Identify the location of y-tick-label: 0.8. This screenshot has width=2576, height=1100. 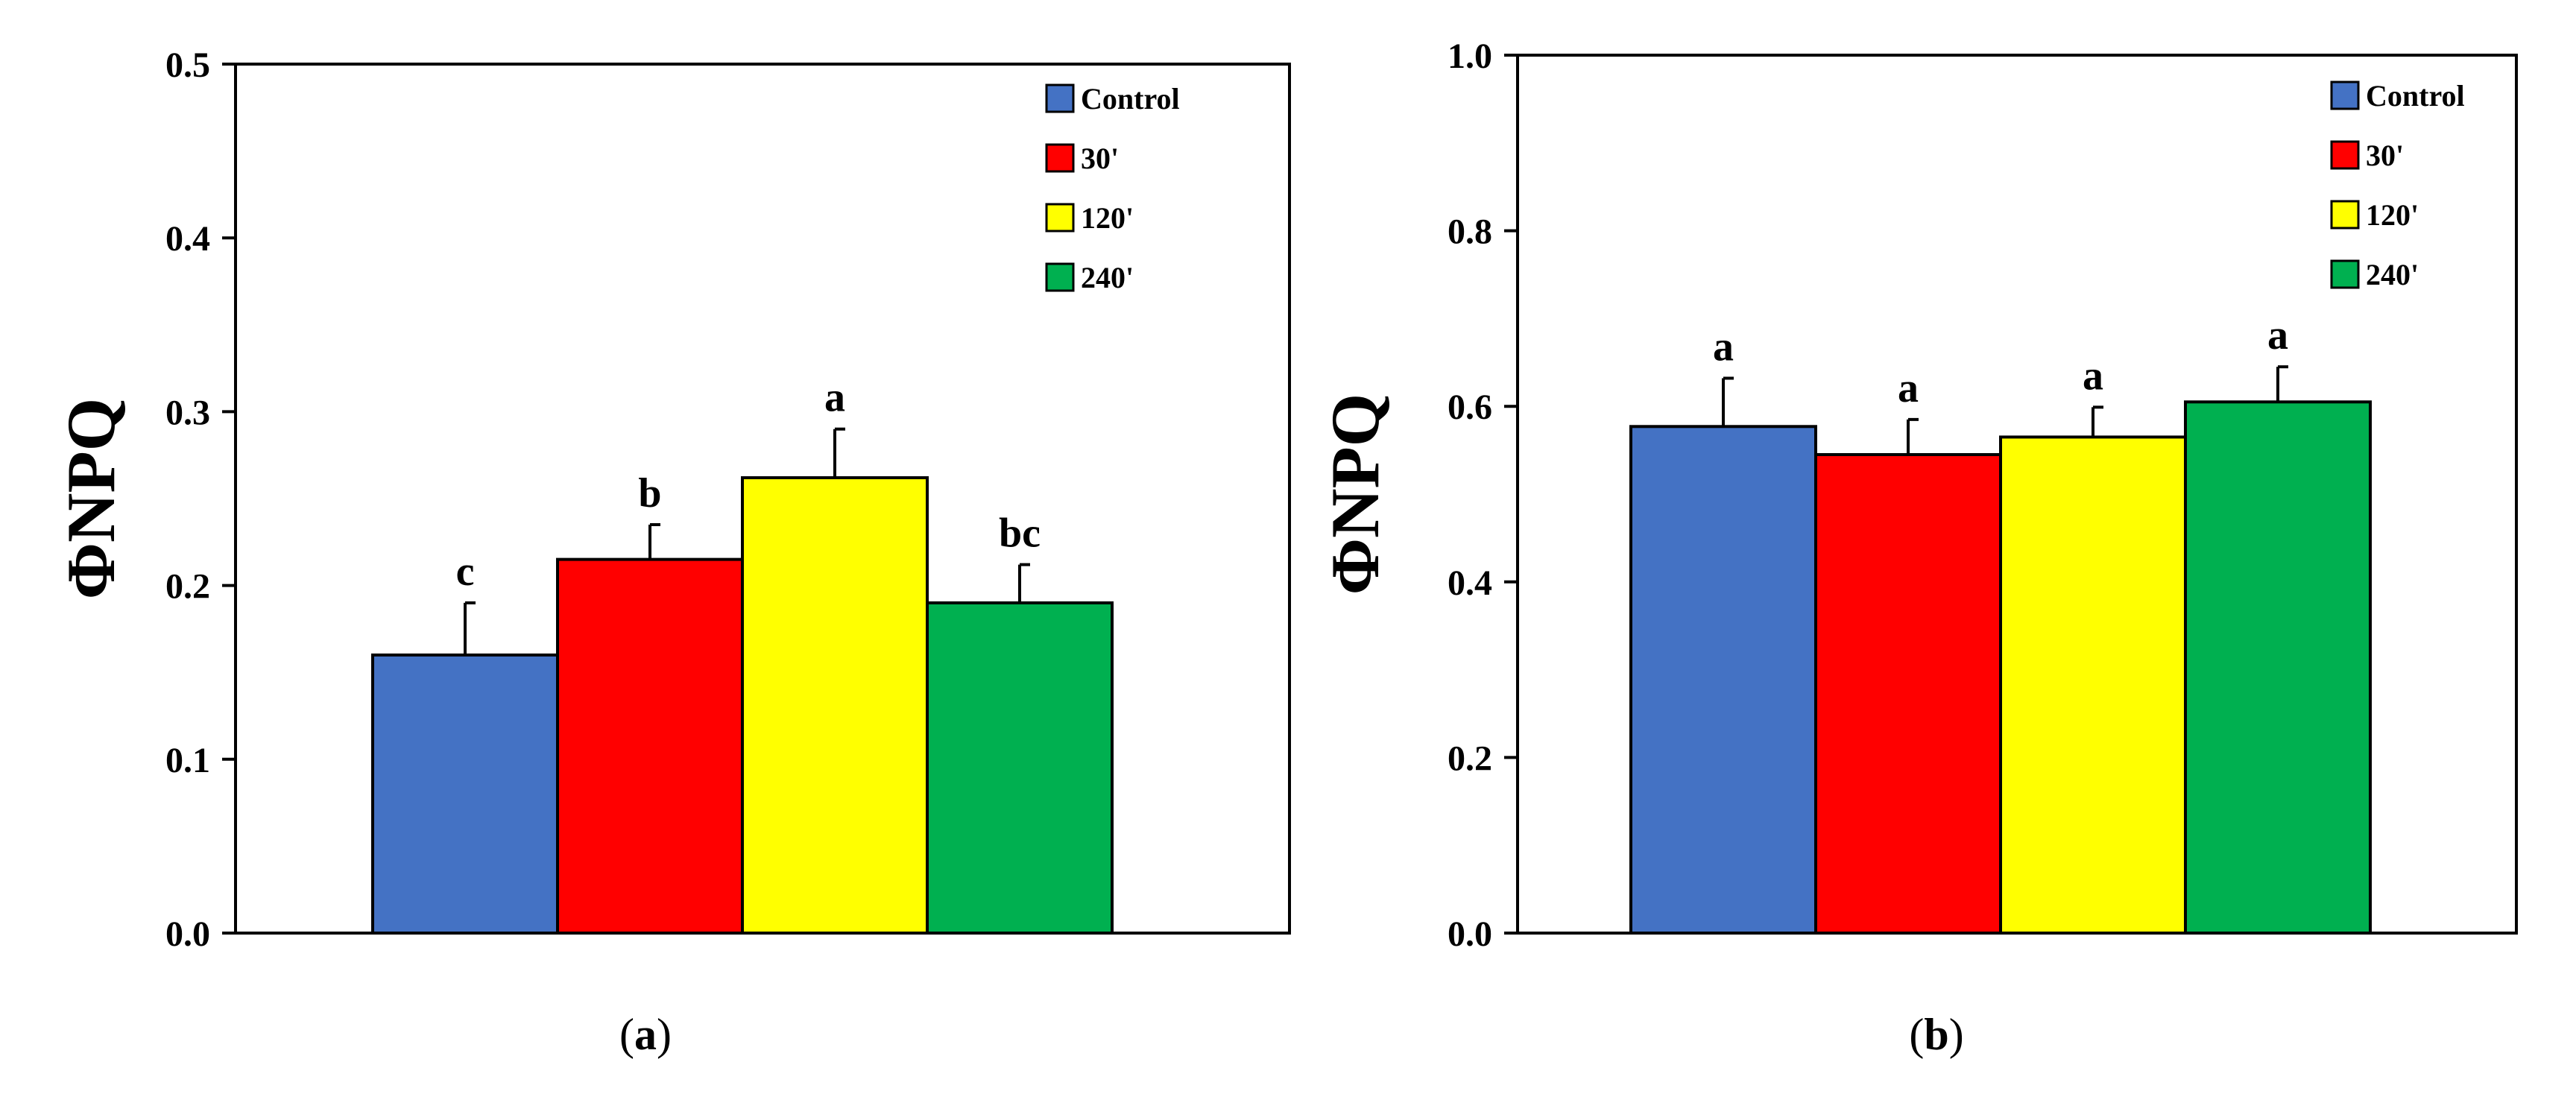
(1470, 232).